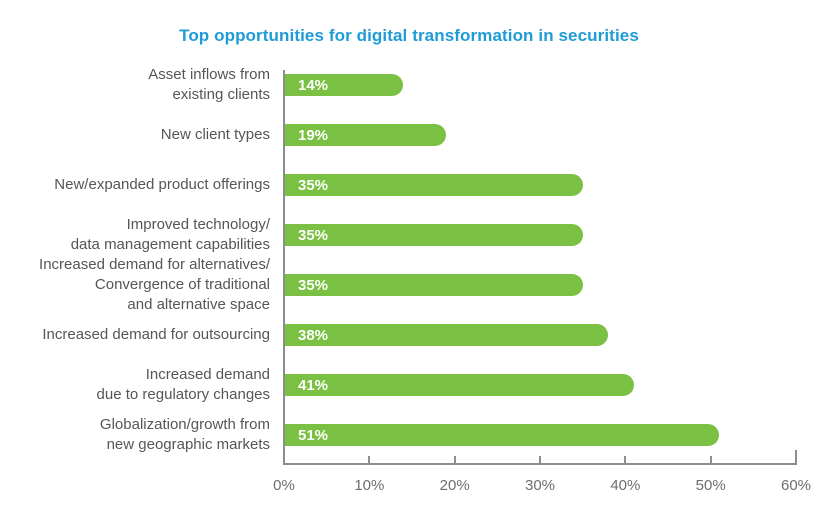 This screenshot has height=514, width=818. I want to click on x-axis-line, so click(540, 464).